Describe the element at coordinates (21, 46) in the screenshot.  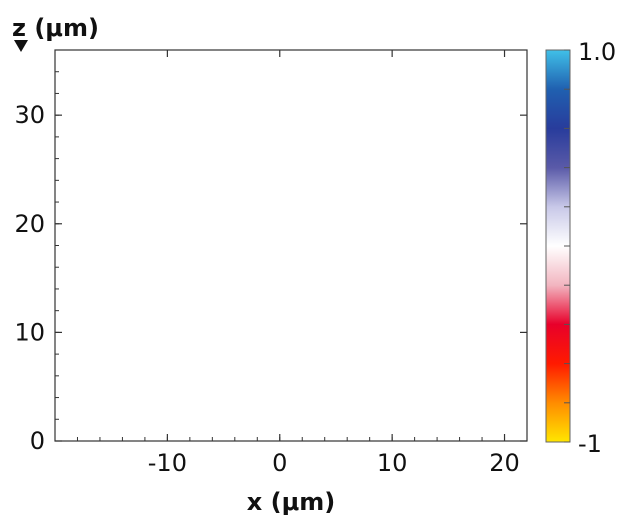
I see `y-axis-arrow-icon` at that location.